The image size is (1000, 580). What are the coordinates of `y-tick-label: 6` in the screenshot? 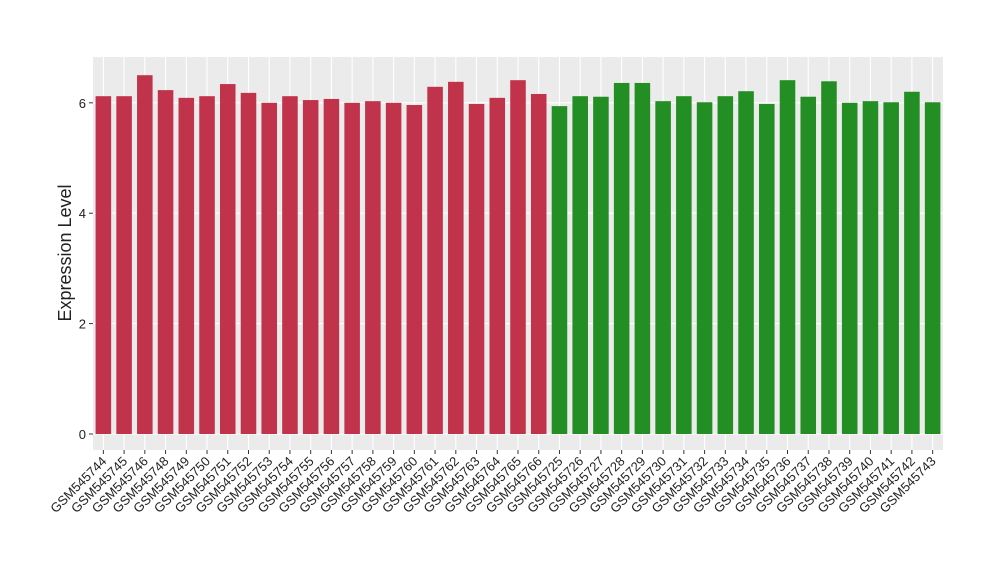 It's located at (82, 103).